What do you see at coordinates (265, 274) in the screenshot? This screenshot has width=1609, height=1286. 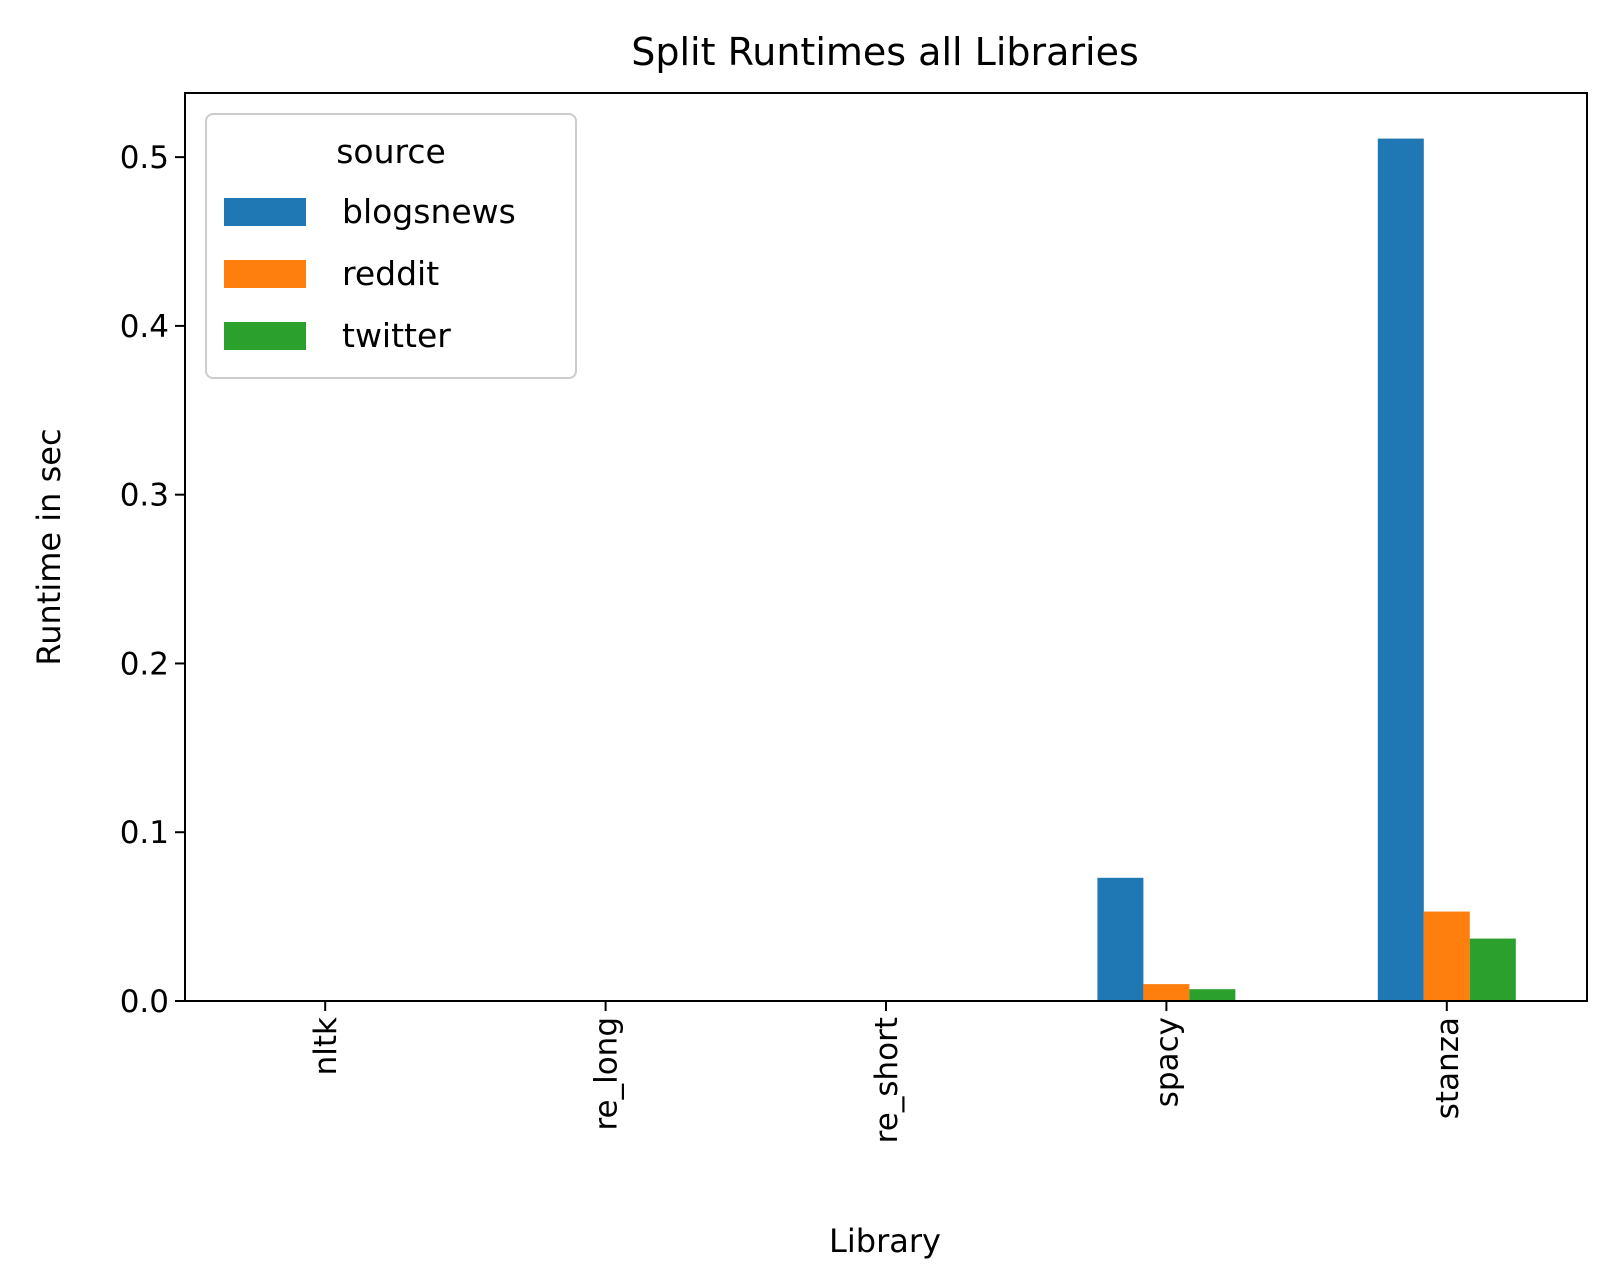 I see `legend-swatch-reddit` at bounding box center [265, 274].